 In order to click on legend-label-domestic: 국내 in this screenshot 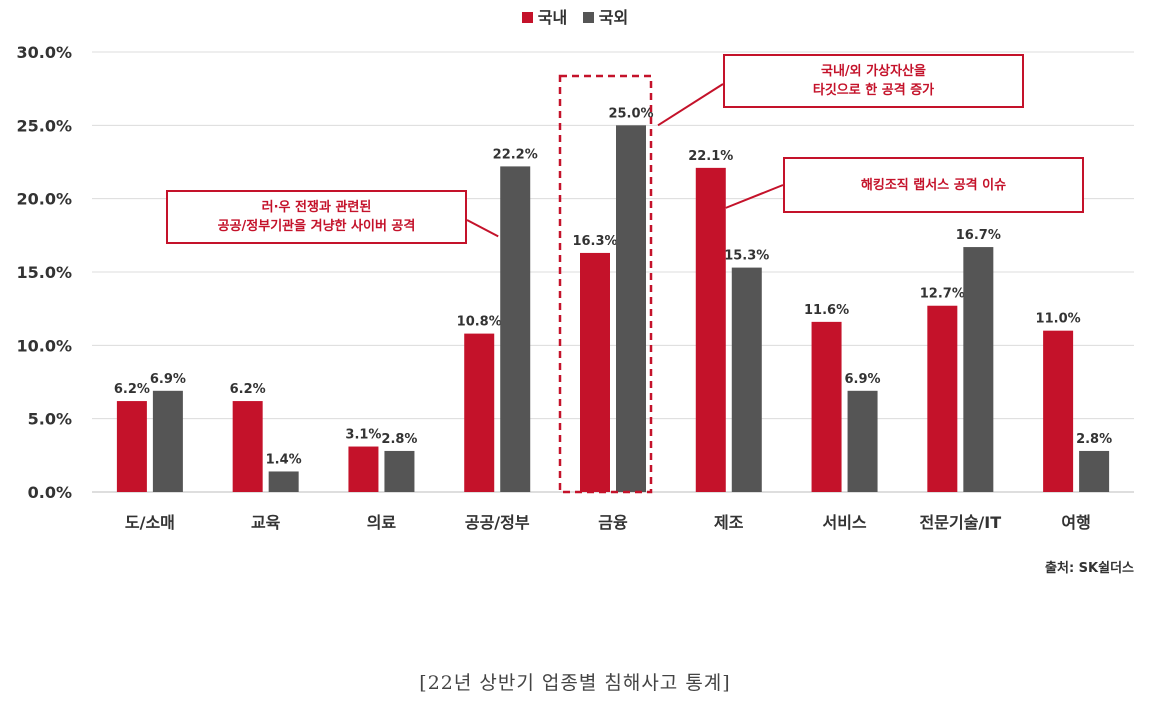, I will do `click(552, 17)`.